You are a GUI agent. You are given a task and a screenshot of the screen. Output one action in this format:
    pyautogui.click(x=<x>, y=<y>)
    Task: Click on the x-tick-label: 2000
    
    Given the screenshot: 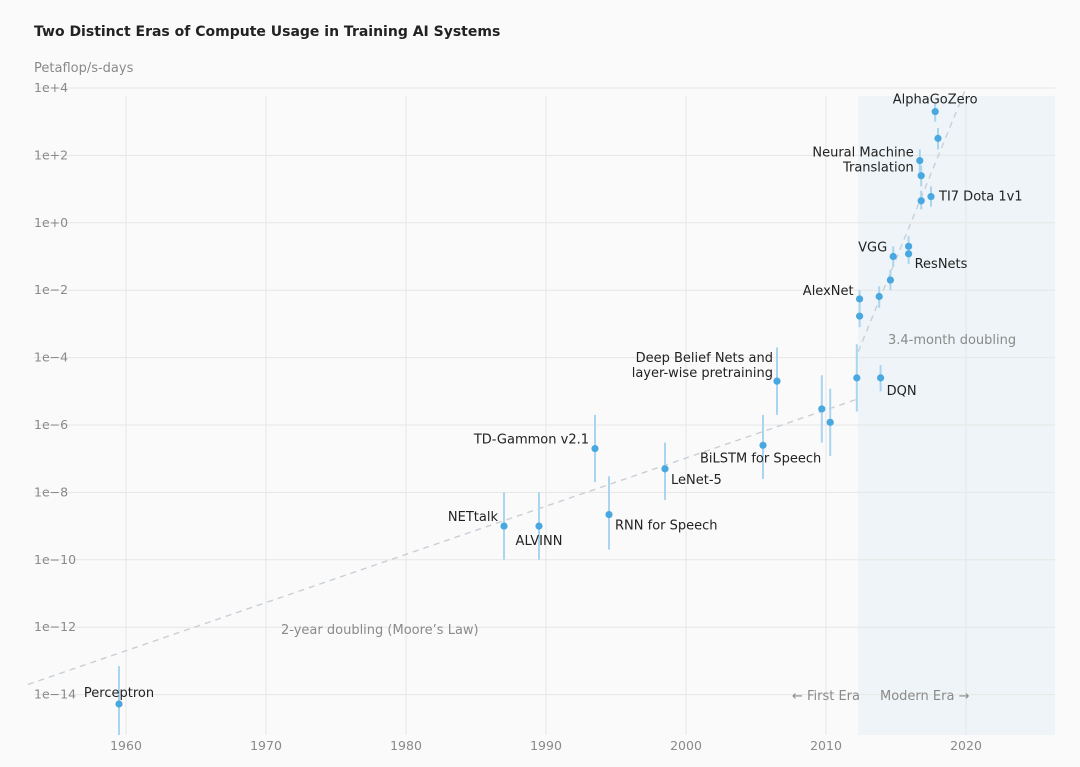 What is the action you would take?
    pyautogui.click(x=686, y=745)
    